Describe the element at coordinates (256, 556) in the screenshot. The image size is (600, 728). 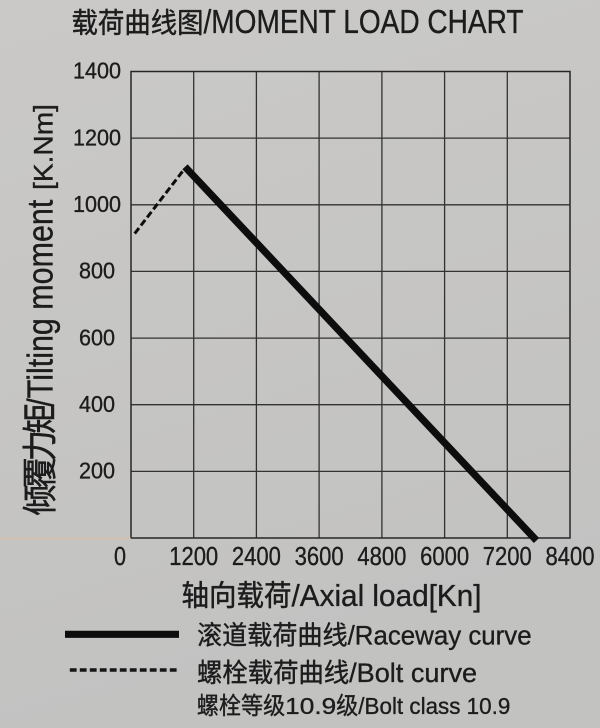
I see `svg-text: 2400` at that location.